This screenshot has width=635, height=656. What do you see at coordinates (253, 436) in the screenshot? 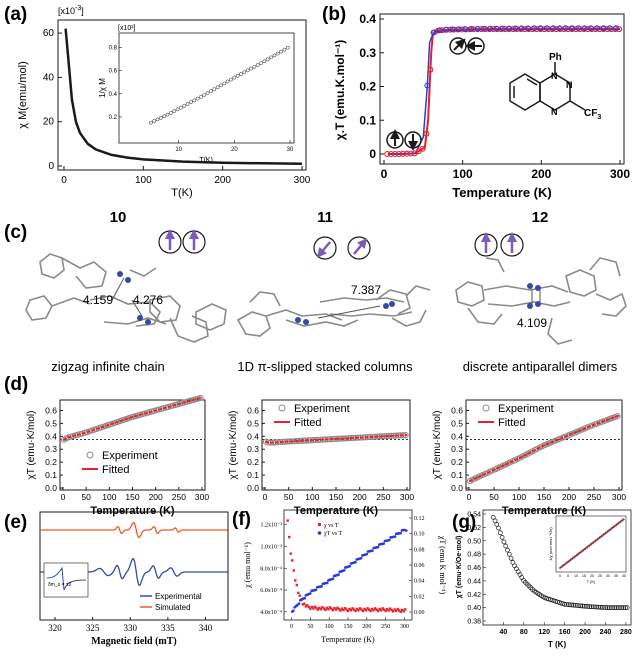
I see `y-tick-label: 0.4` at bounding box center [253, 436].